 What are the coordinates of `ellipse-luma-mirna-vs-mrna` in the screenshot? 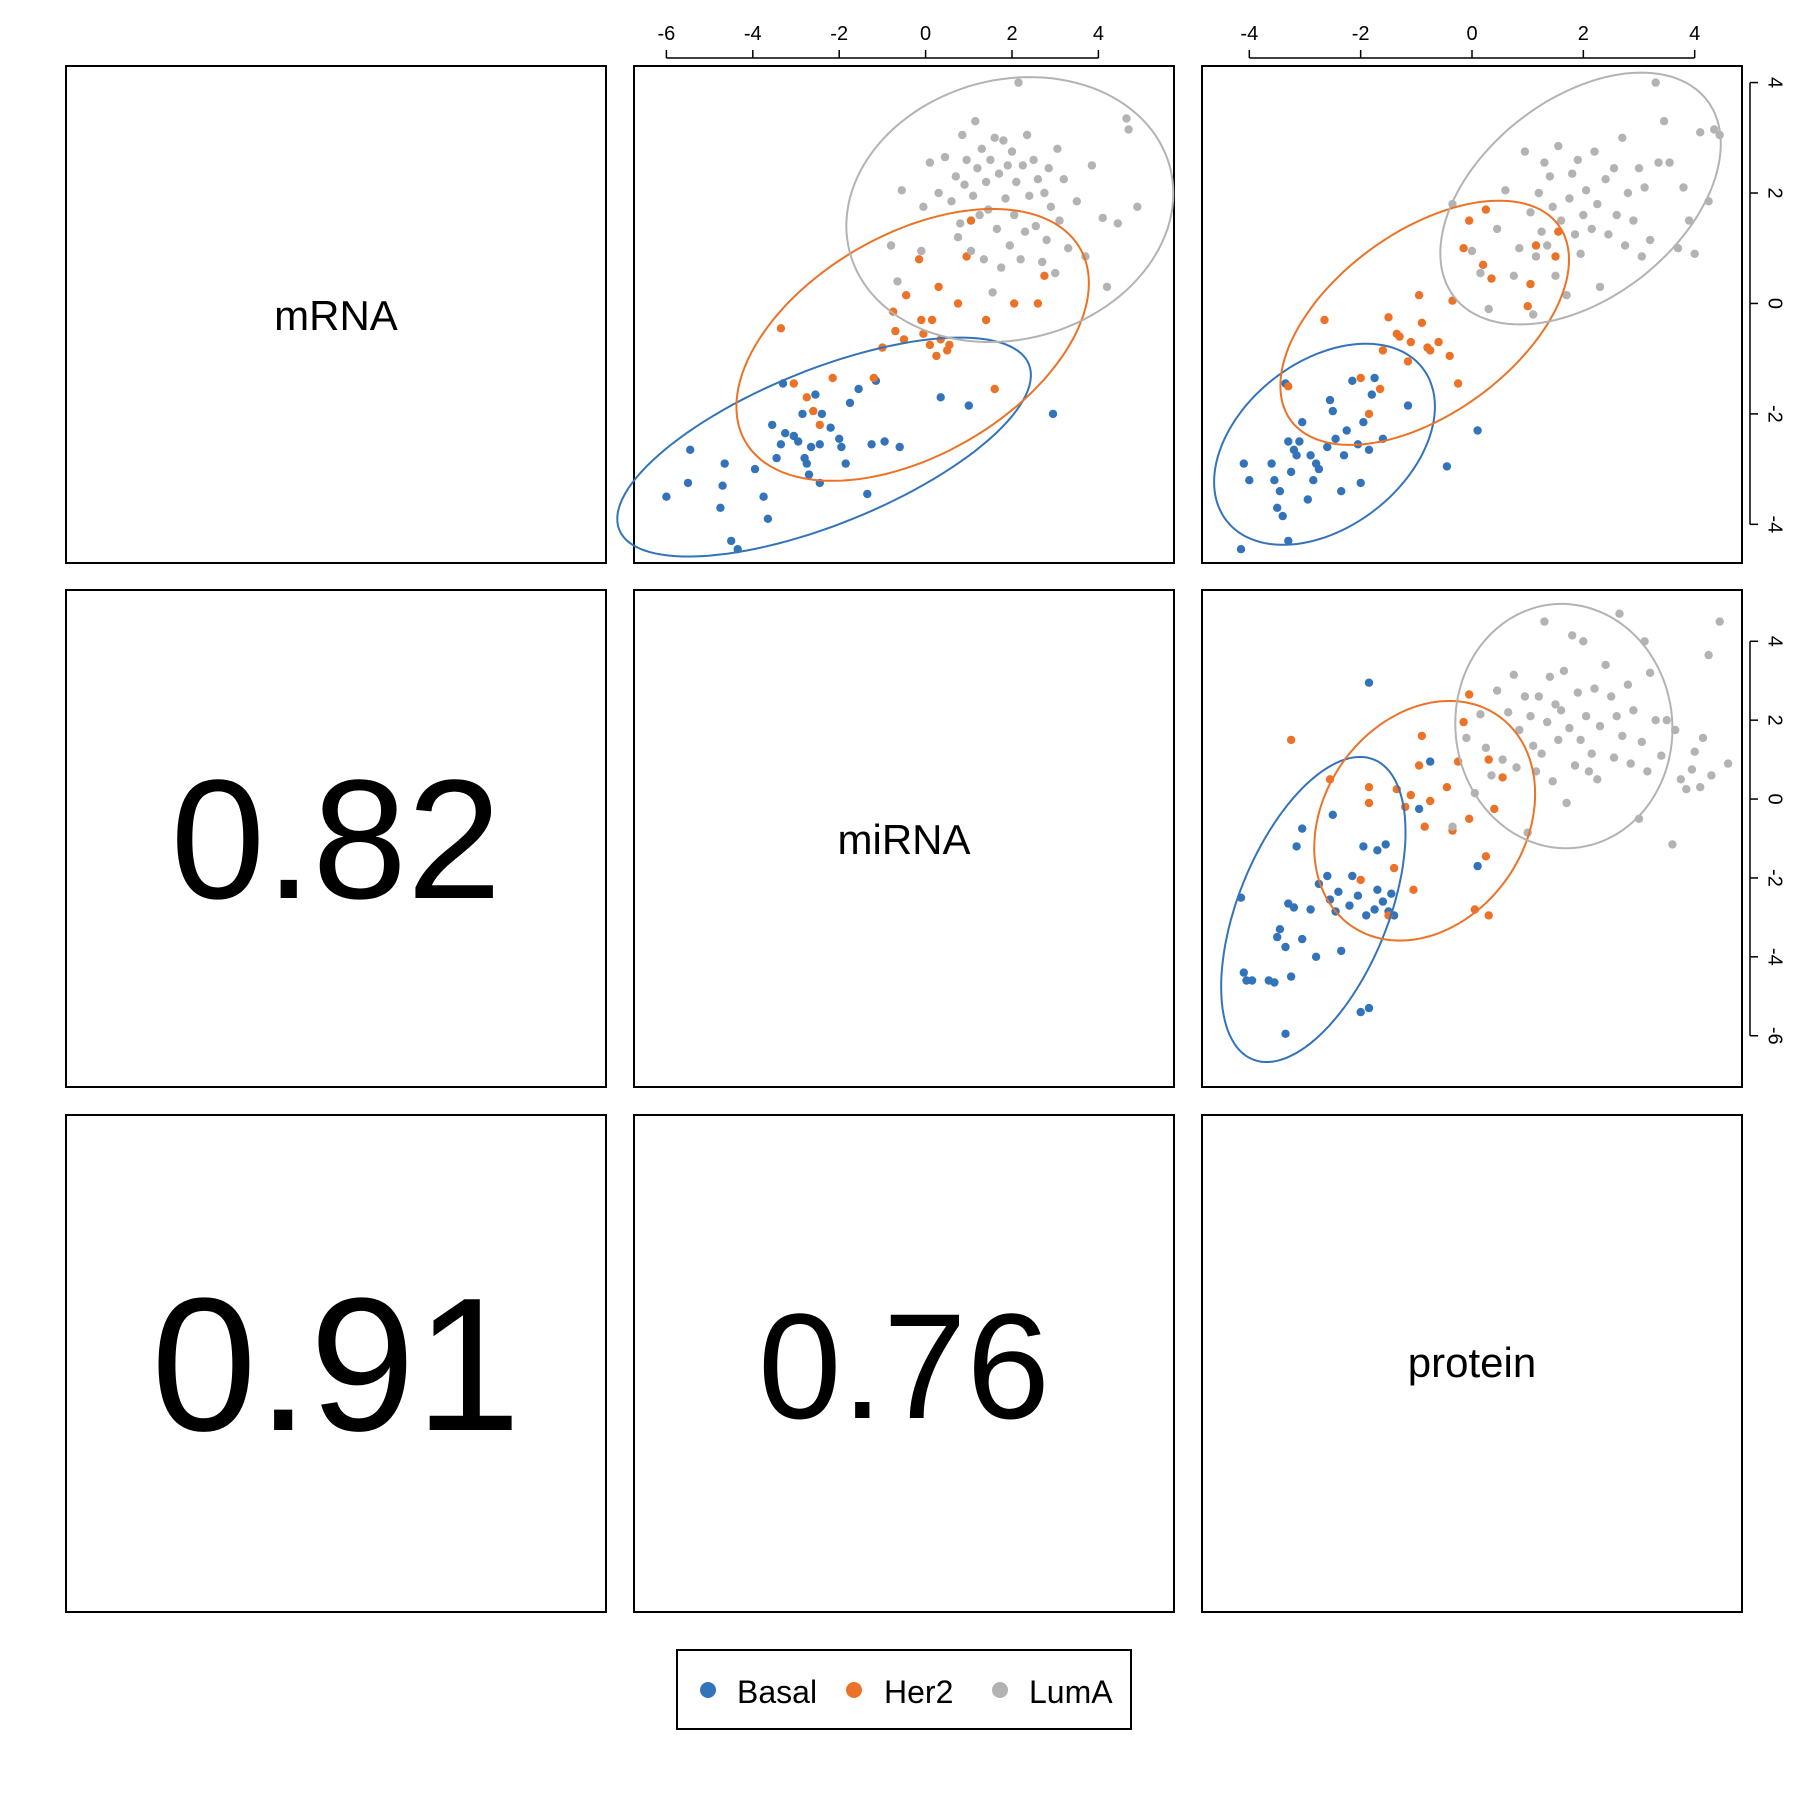 It's located at (1010, 209).